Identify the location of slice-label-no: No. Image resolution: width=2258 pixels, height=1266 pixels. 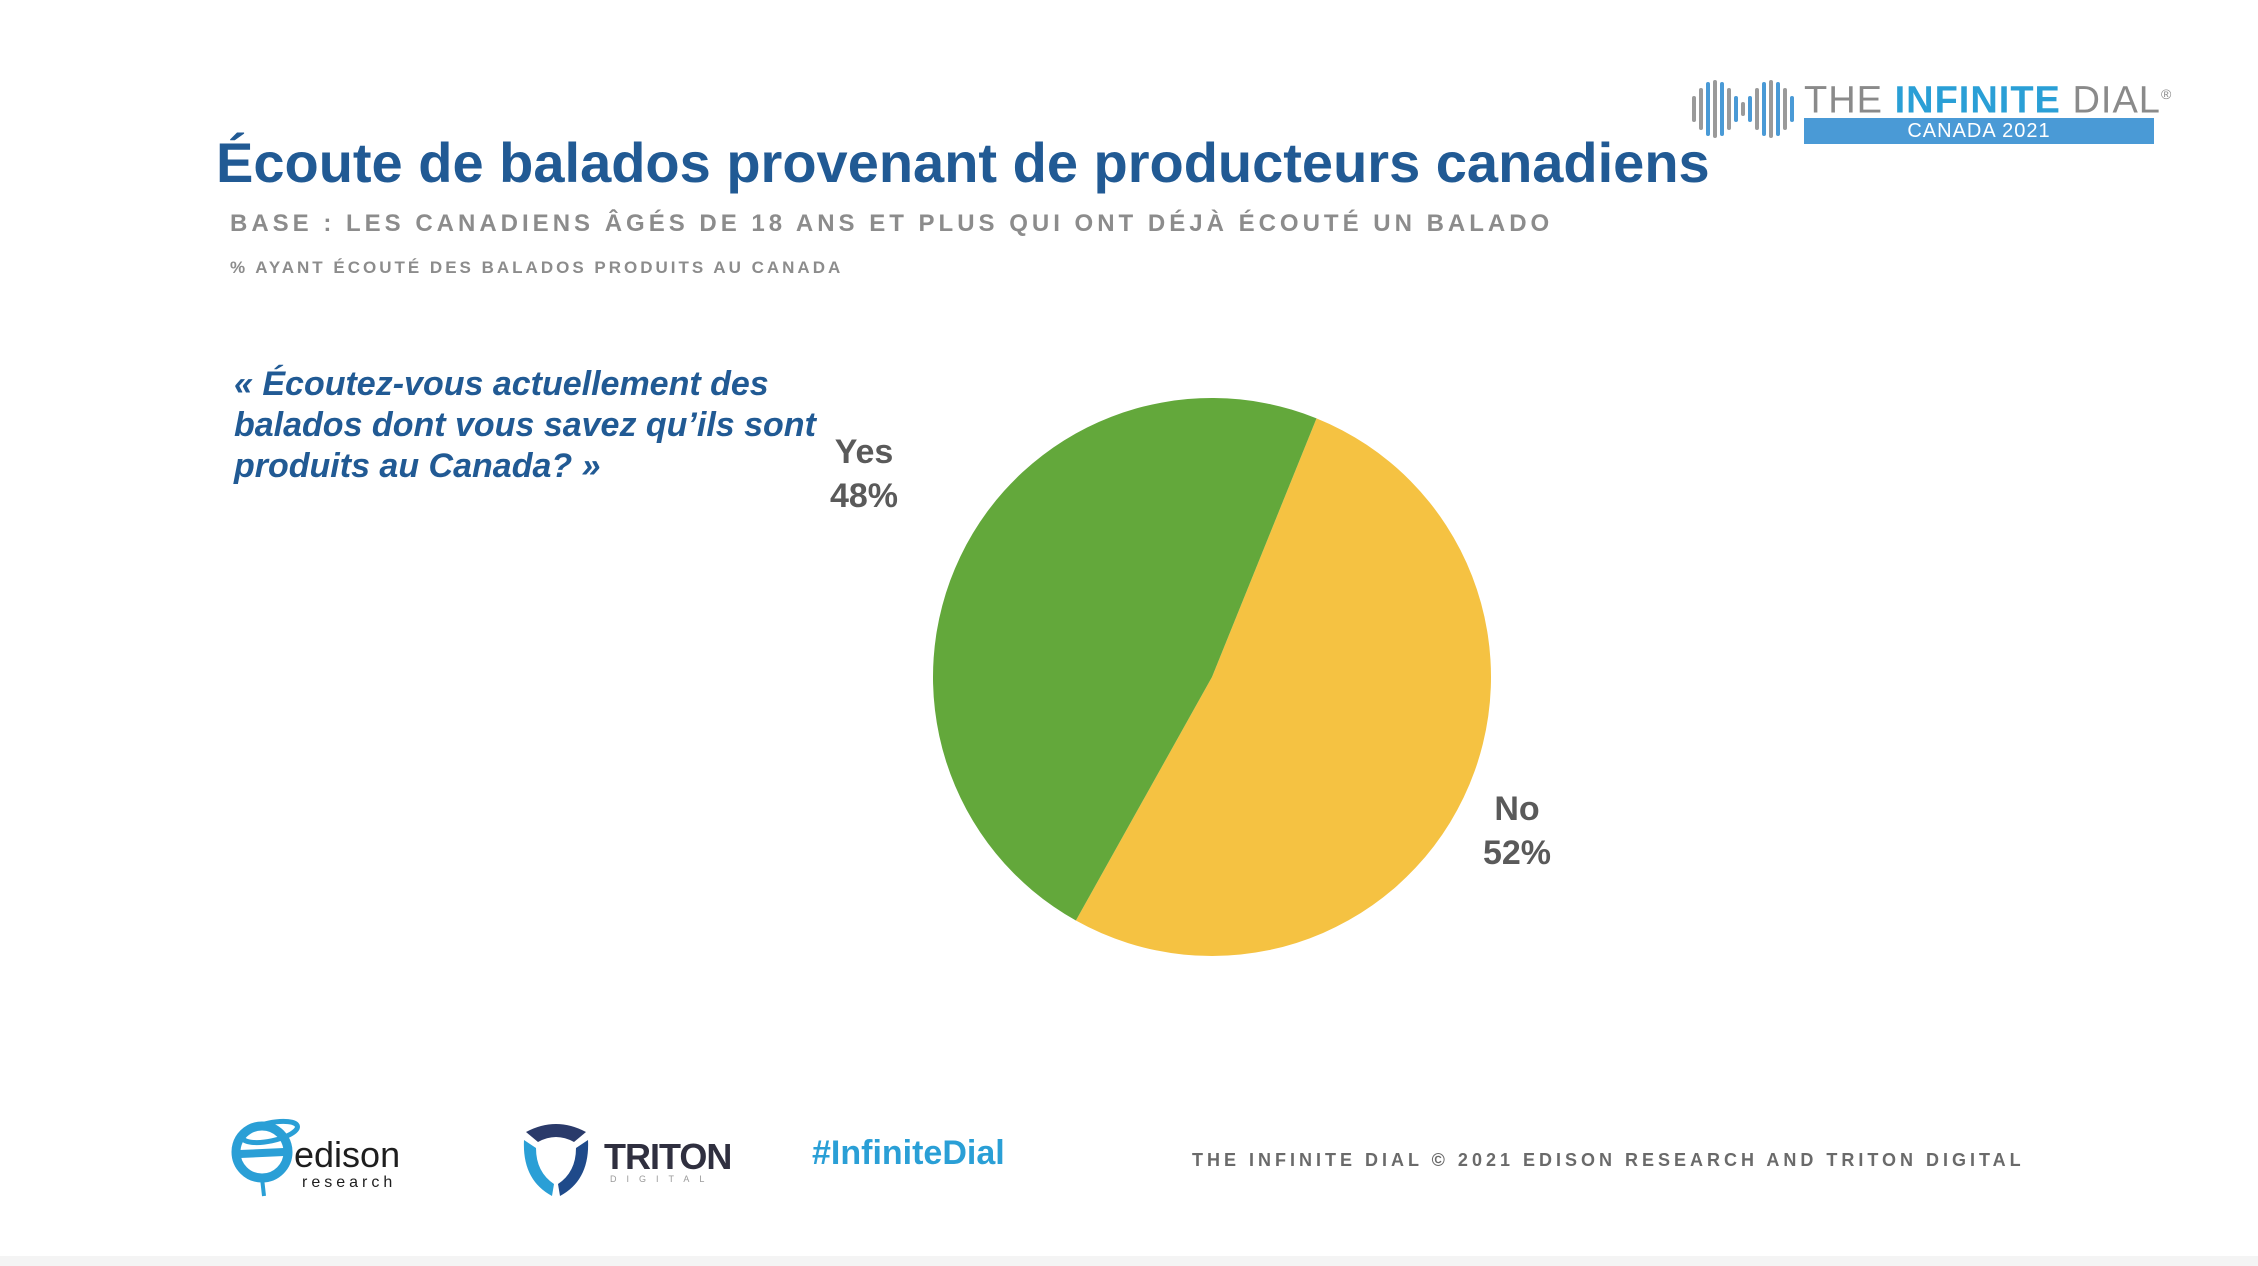
(1516, 809).